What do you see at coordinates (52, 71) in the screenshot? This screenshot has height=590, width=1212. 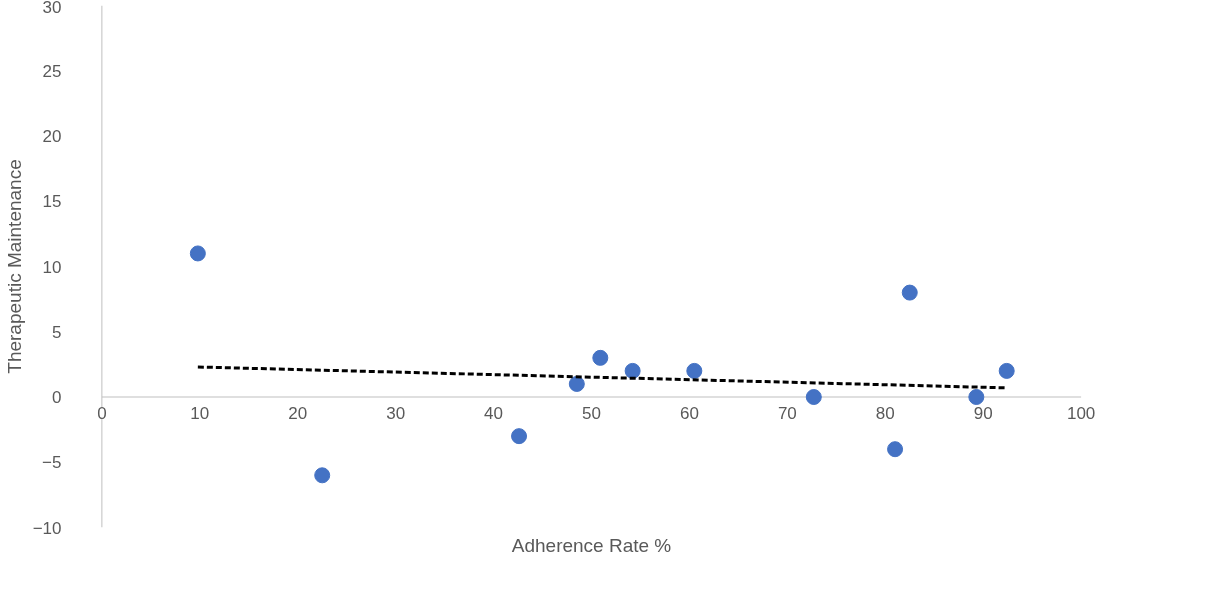 I see `y-tick-label: 25` at bounding box center [52, 71].